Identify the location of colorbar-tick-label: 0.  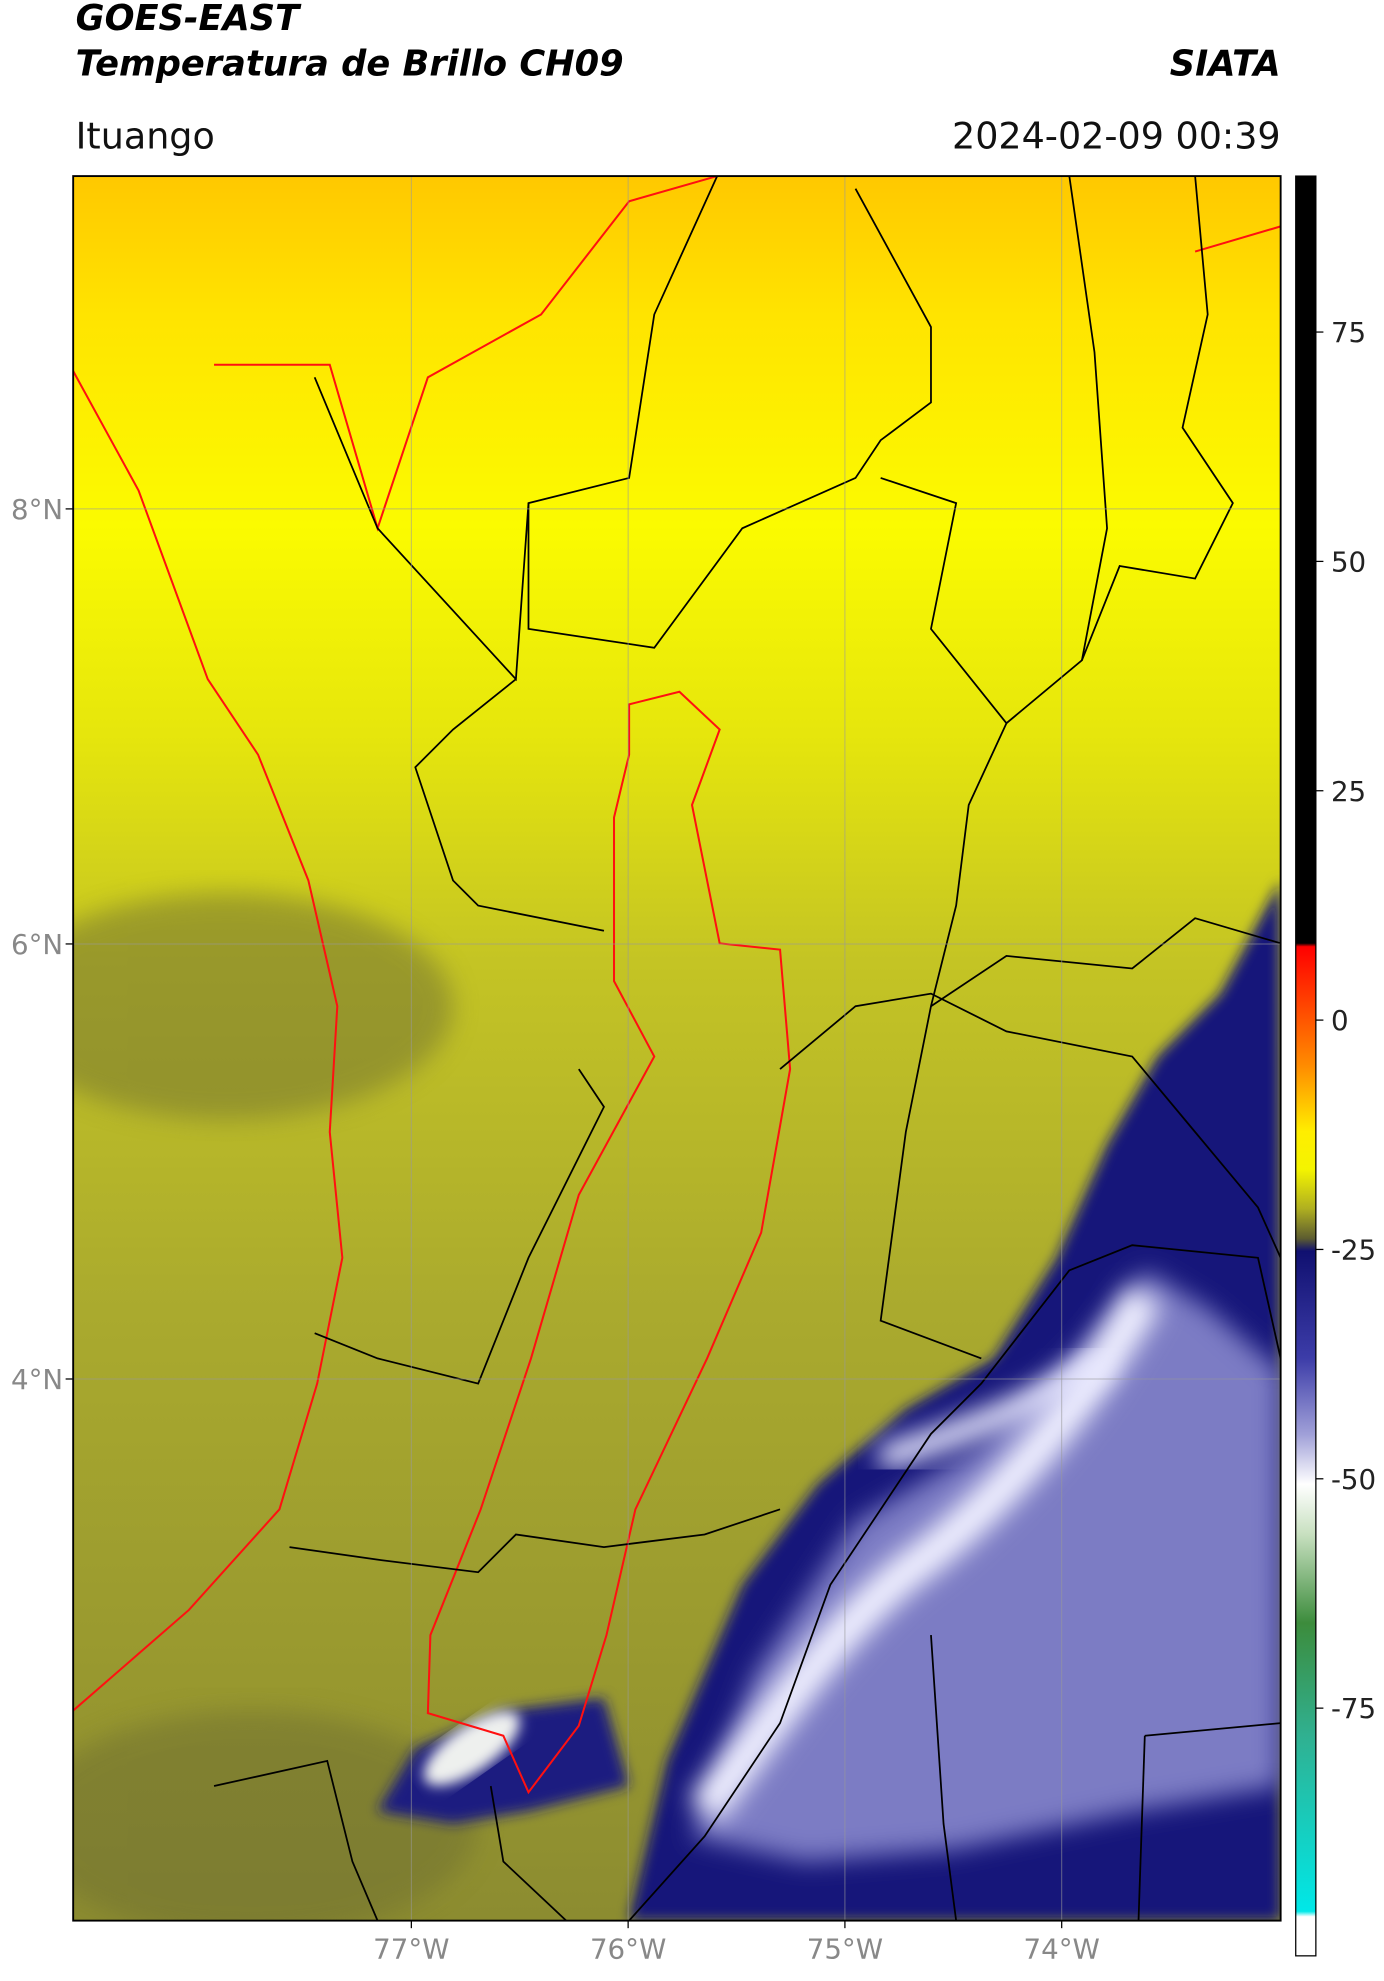
(1340, 1020).